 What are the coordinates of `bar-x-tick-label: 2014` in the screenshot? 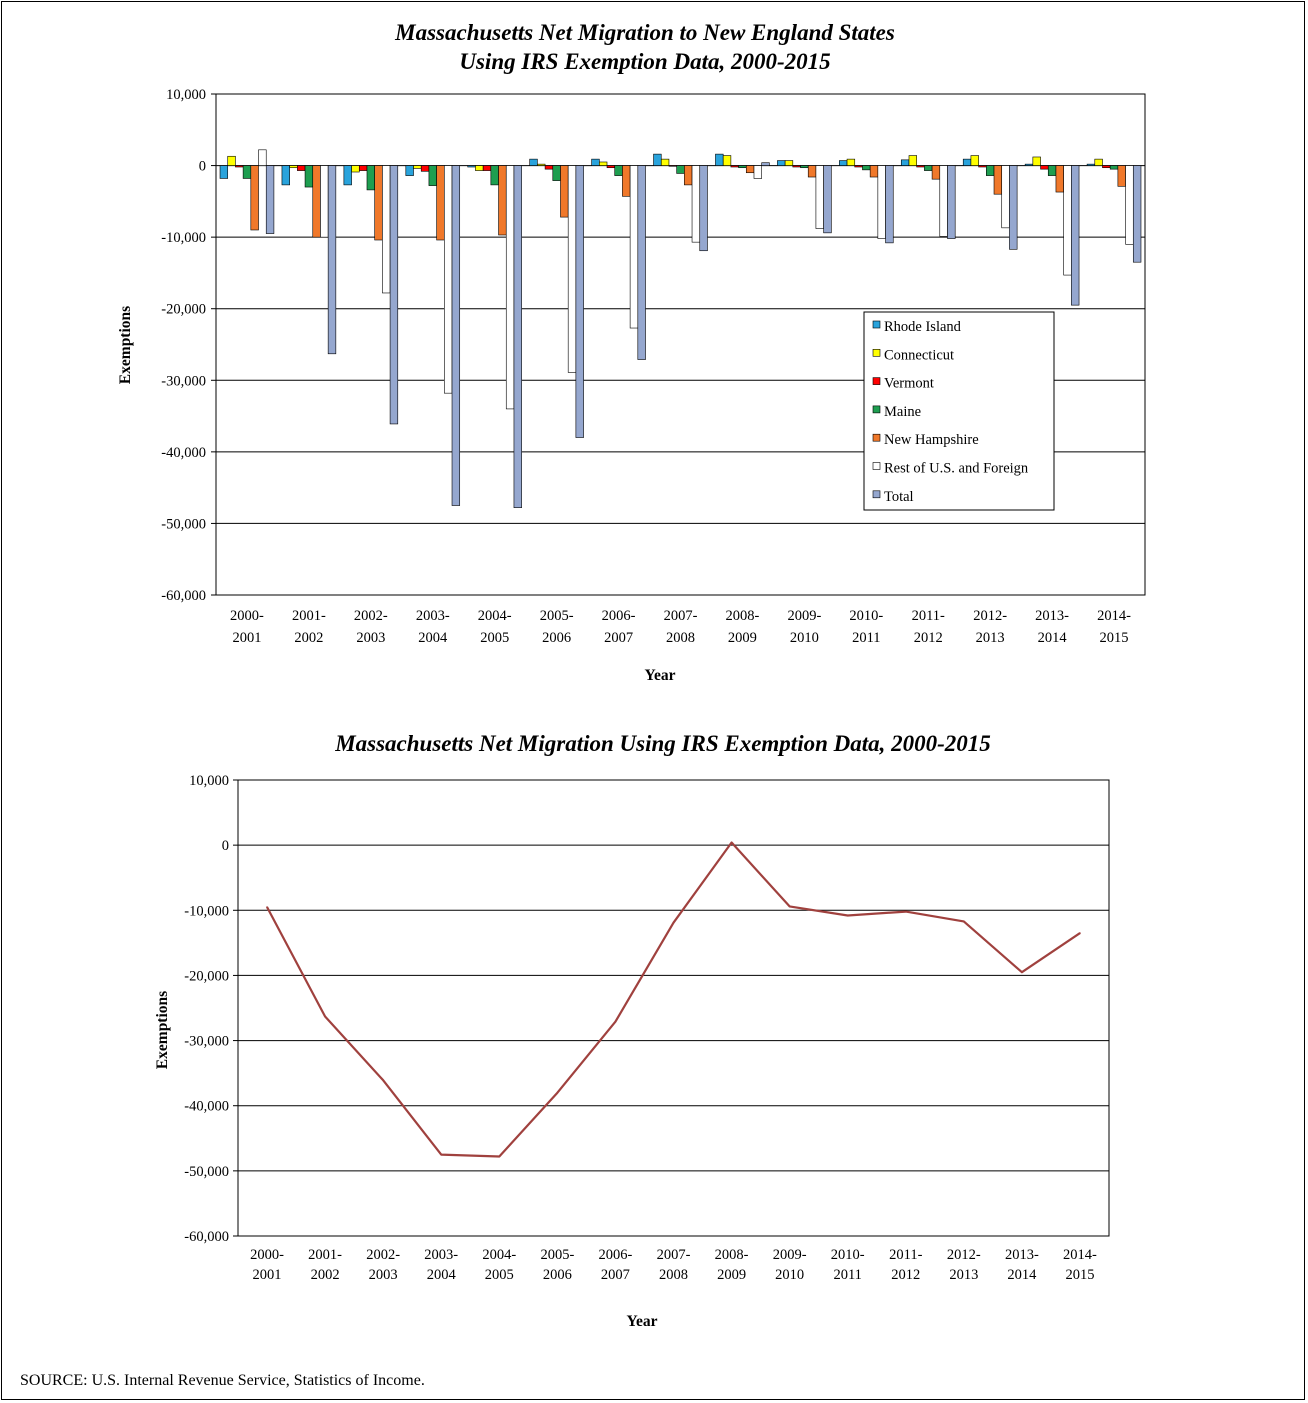 It's located at (1053, 638).